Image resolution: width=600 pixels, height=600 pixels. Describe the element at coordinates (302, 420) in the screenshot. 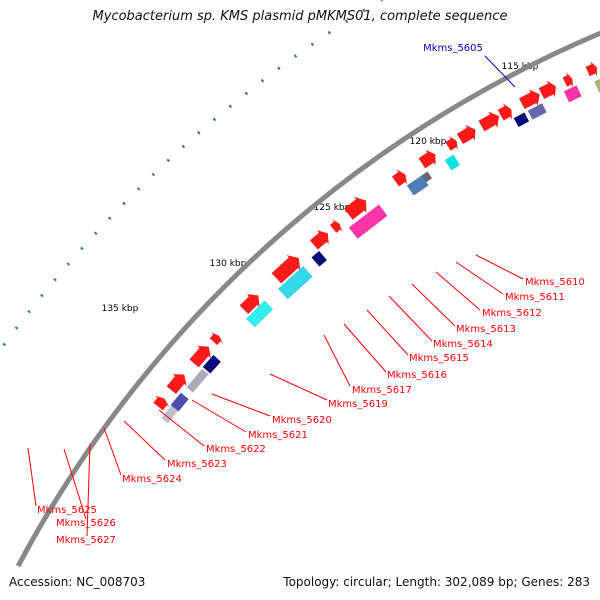

I see `gene-label: Mkms_5620` at that location.